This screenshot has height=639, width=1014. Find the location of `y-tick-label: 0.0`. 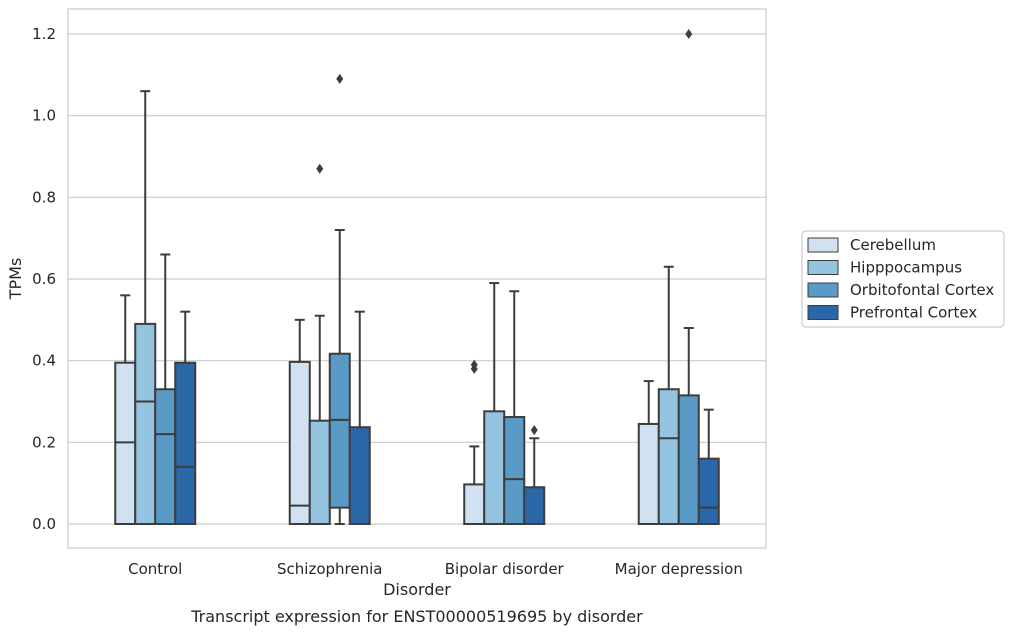

y-tick-label: 0.0 is located at coordinates (44, 524).